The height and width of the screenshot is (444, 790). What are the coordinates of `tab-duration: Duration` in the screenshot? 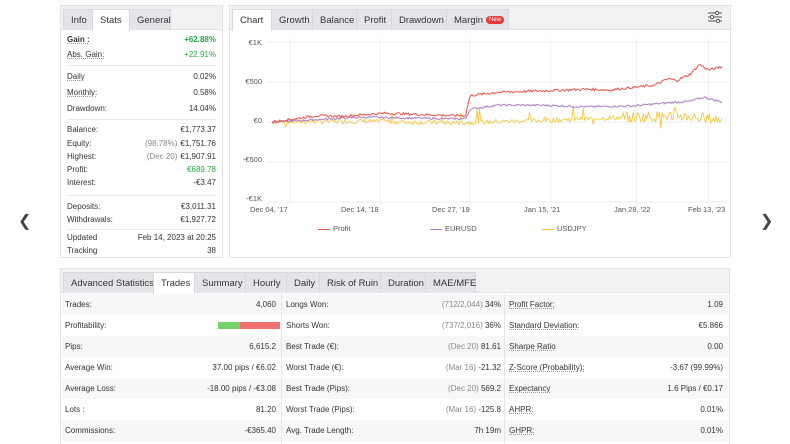 It's located at (403, 282).